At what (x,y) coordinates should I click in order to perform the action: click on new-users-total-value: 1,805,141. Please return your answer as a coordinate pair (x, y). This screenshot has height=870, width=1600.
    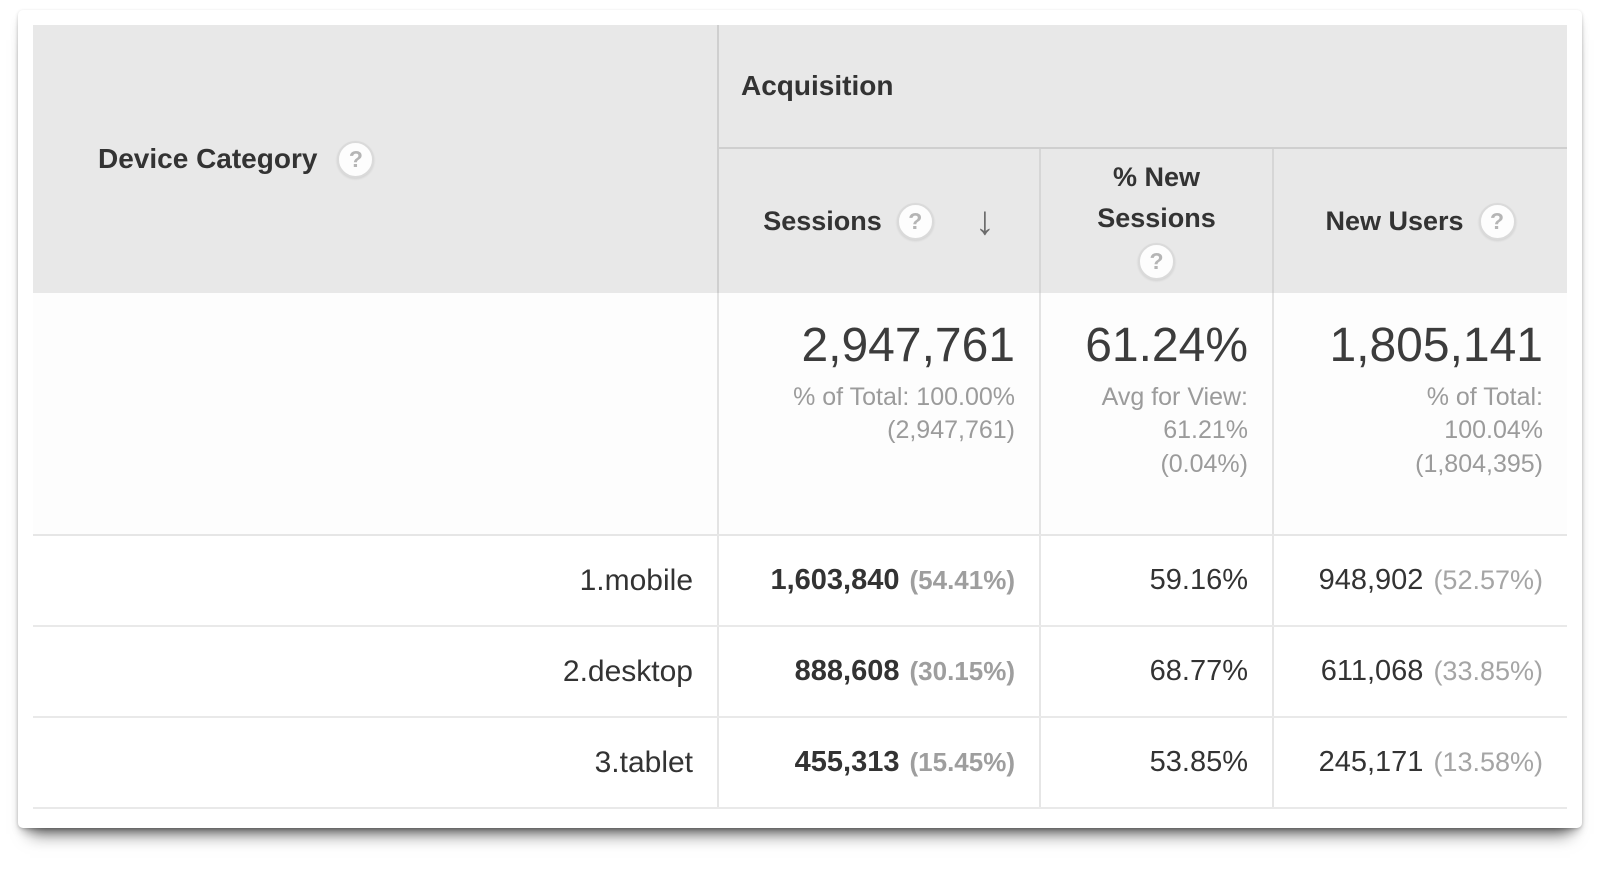
    Looking at the image, I should click on (1436, 345).